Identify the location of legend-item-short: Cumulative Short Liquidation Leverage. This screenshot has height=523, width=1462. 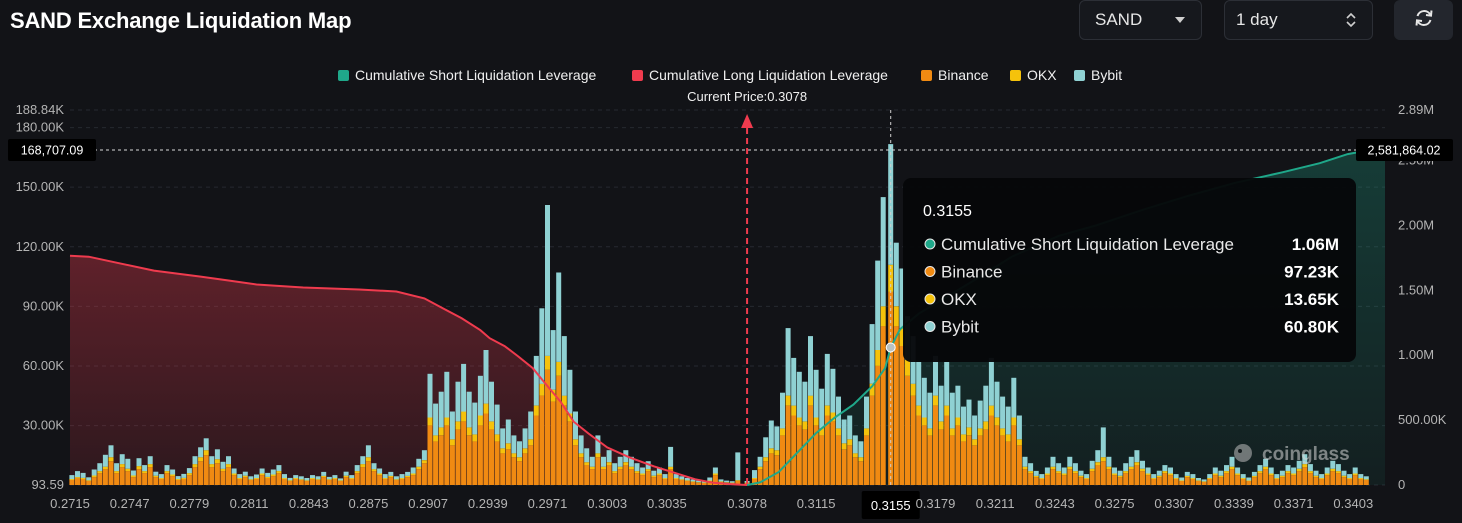
(467, 75).